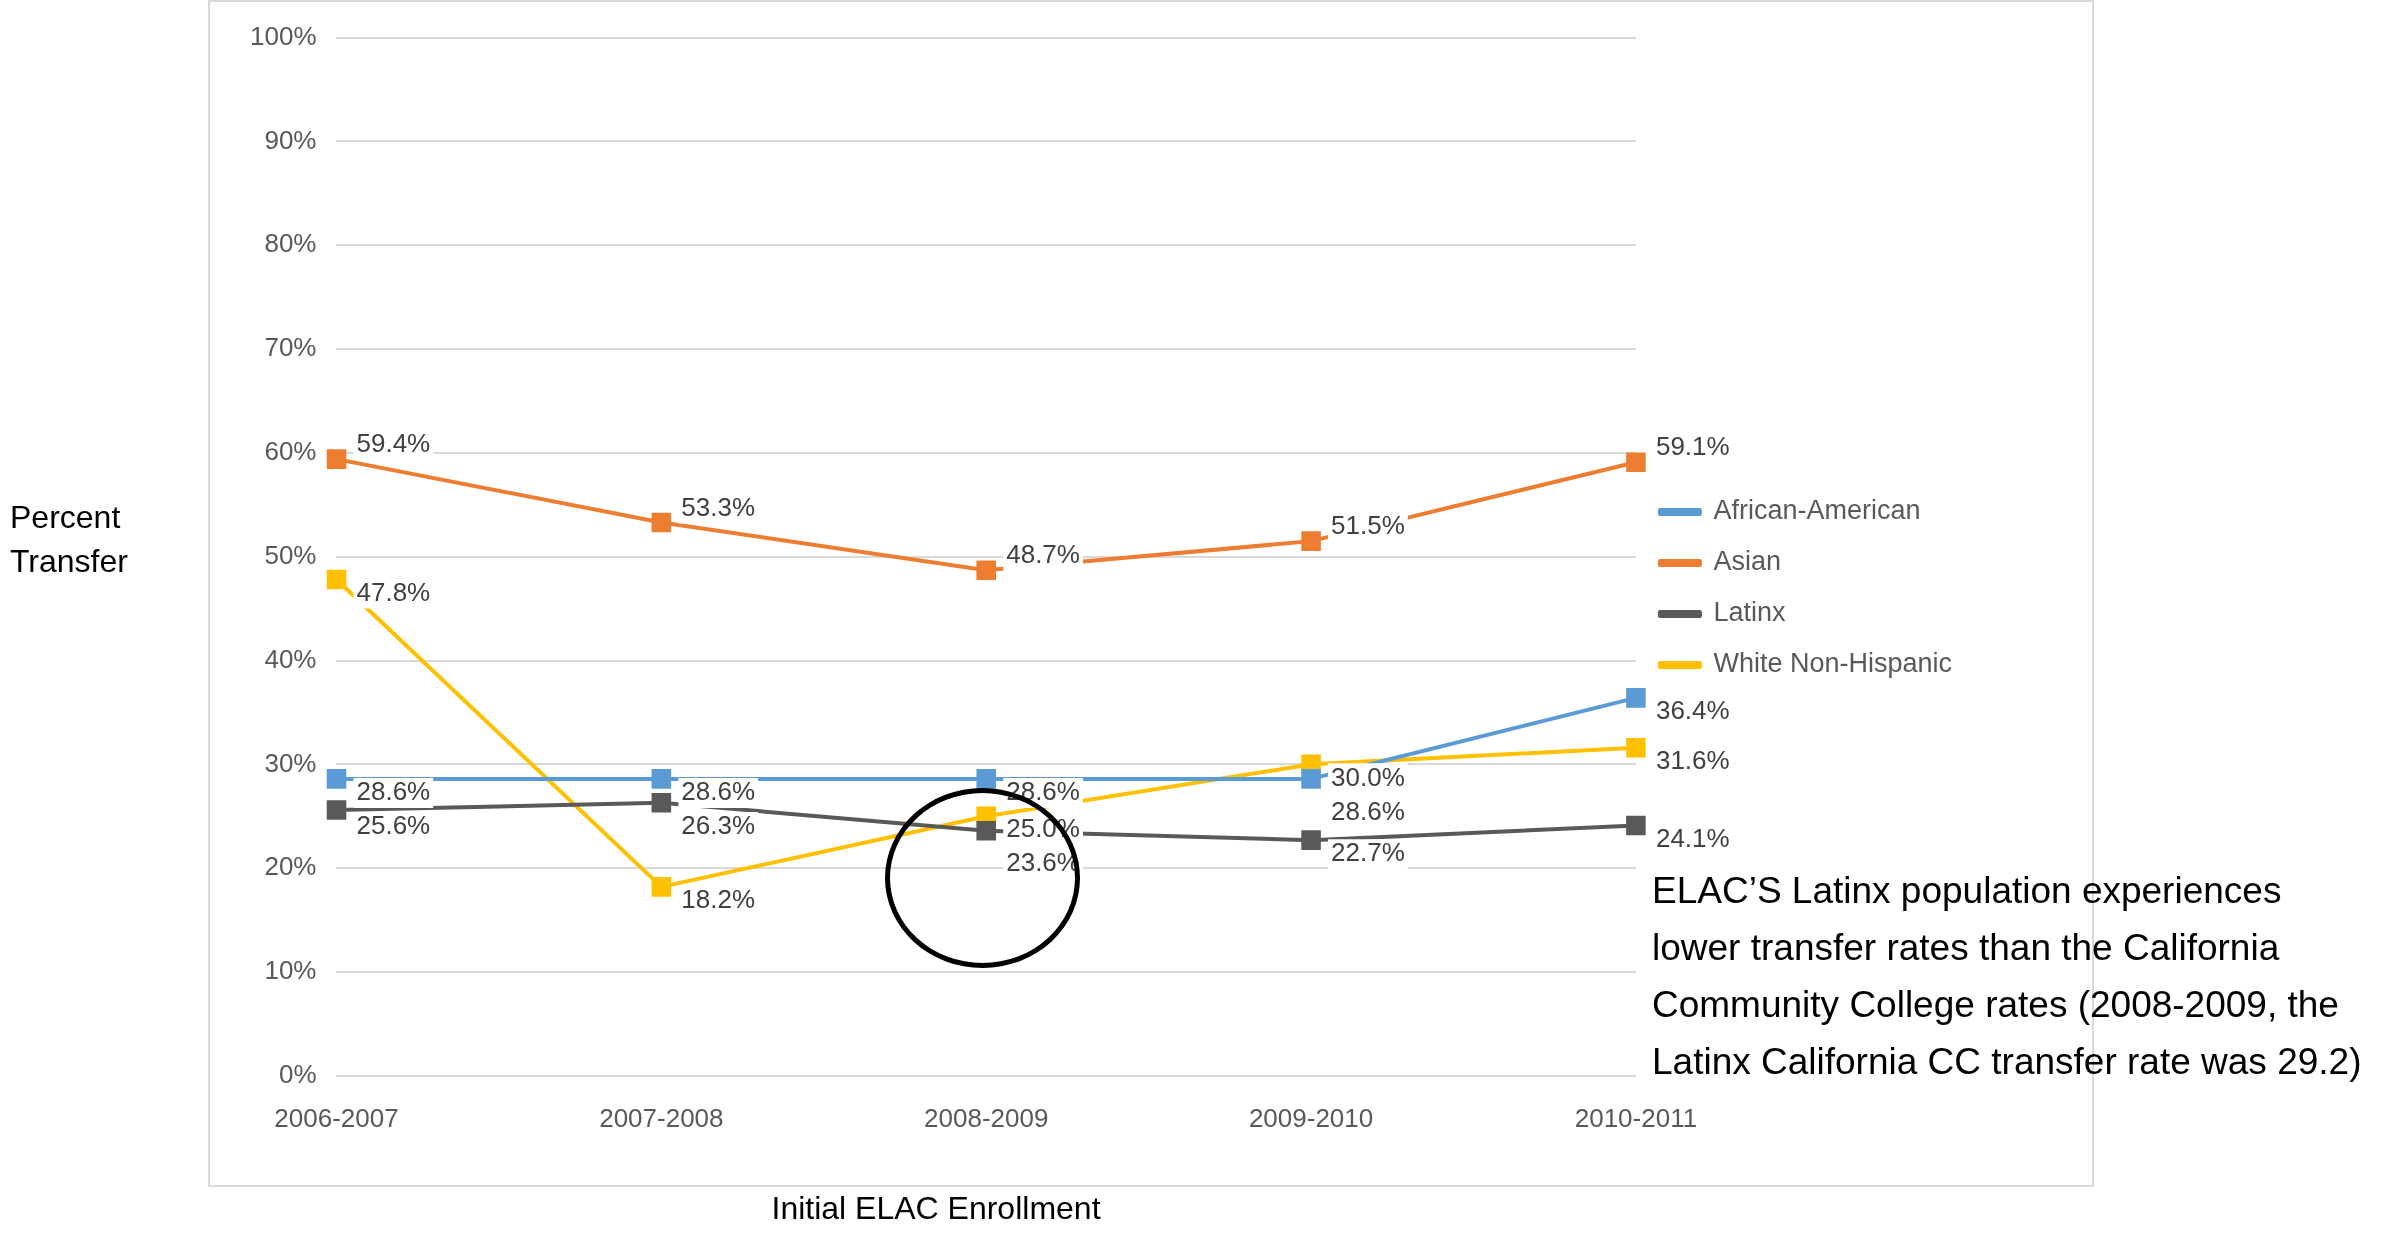 The height and width of the screenshot is (1233, 2387). What do you see at coordinates (290, 554) in the screenshot?
I see `y-tick-label: 50%` at bounding box center [290, 554].